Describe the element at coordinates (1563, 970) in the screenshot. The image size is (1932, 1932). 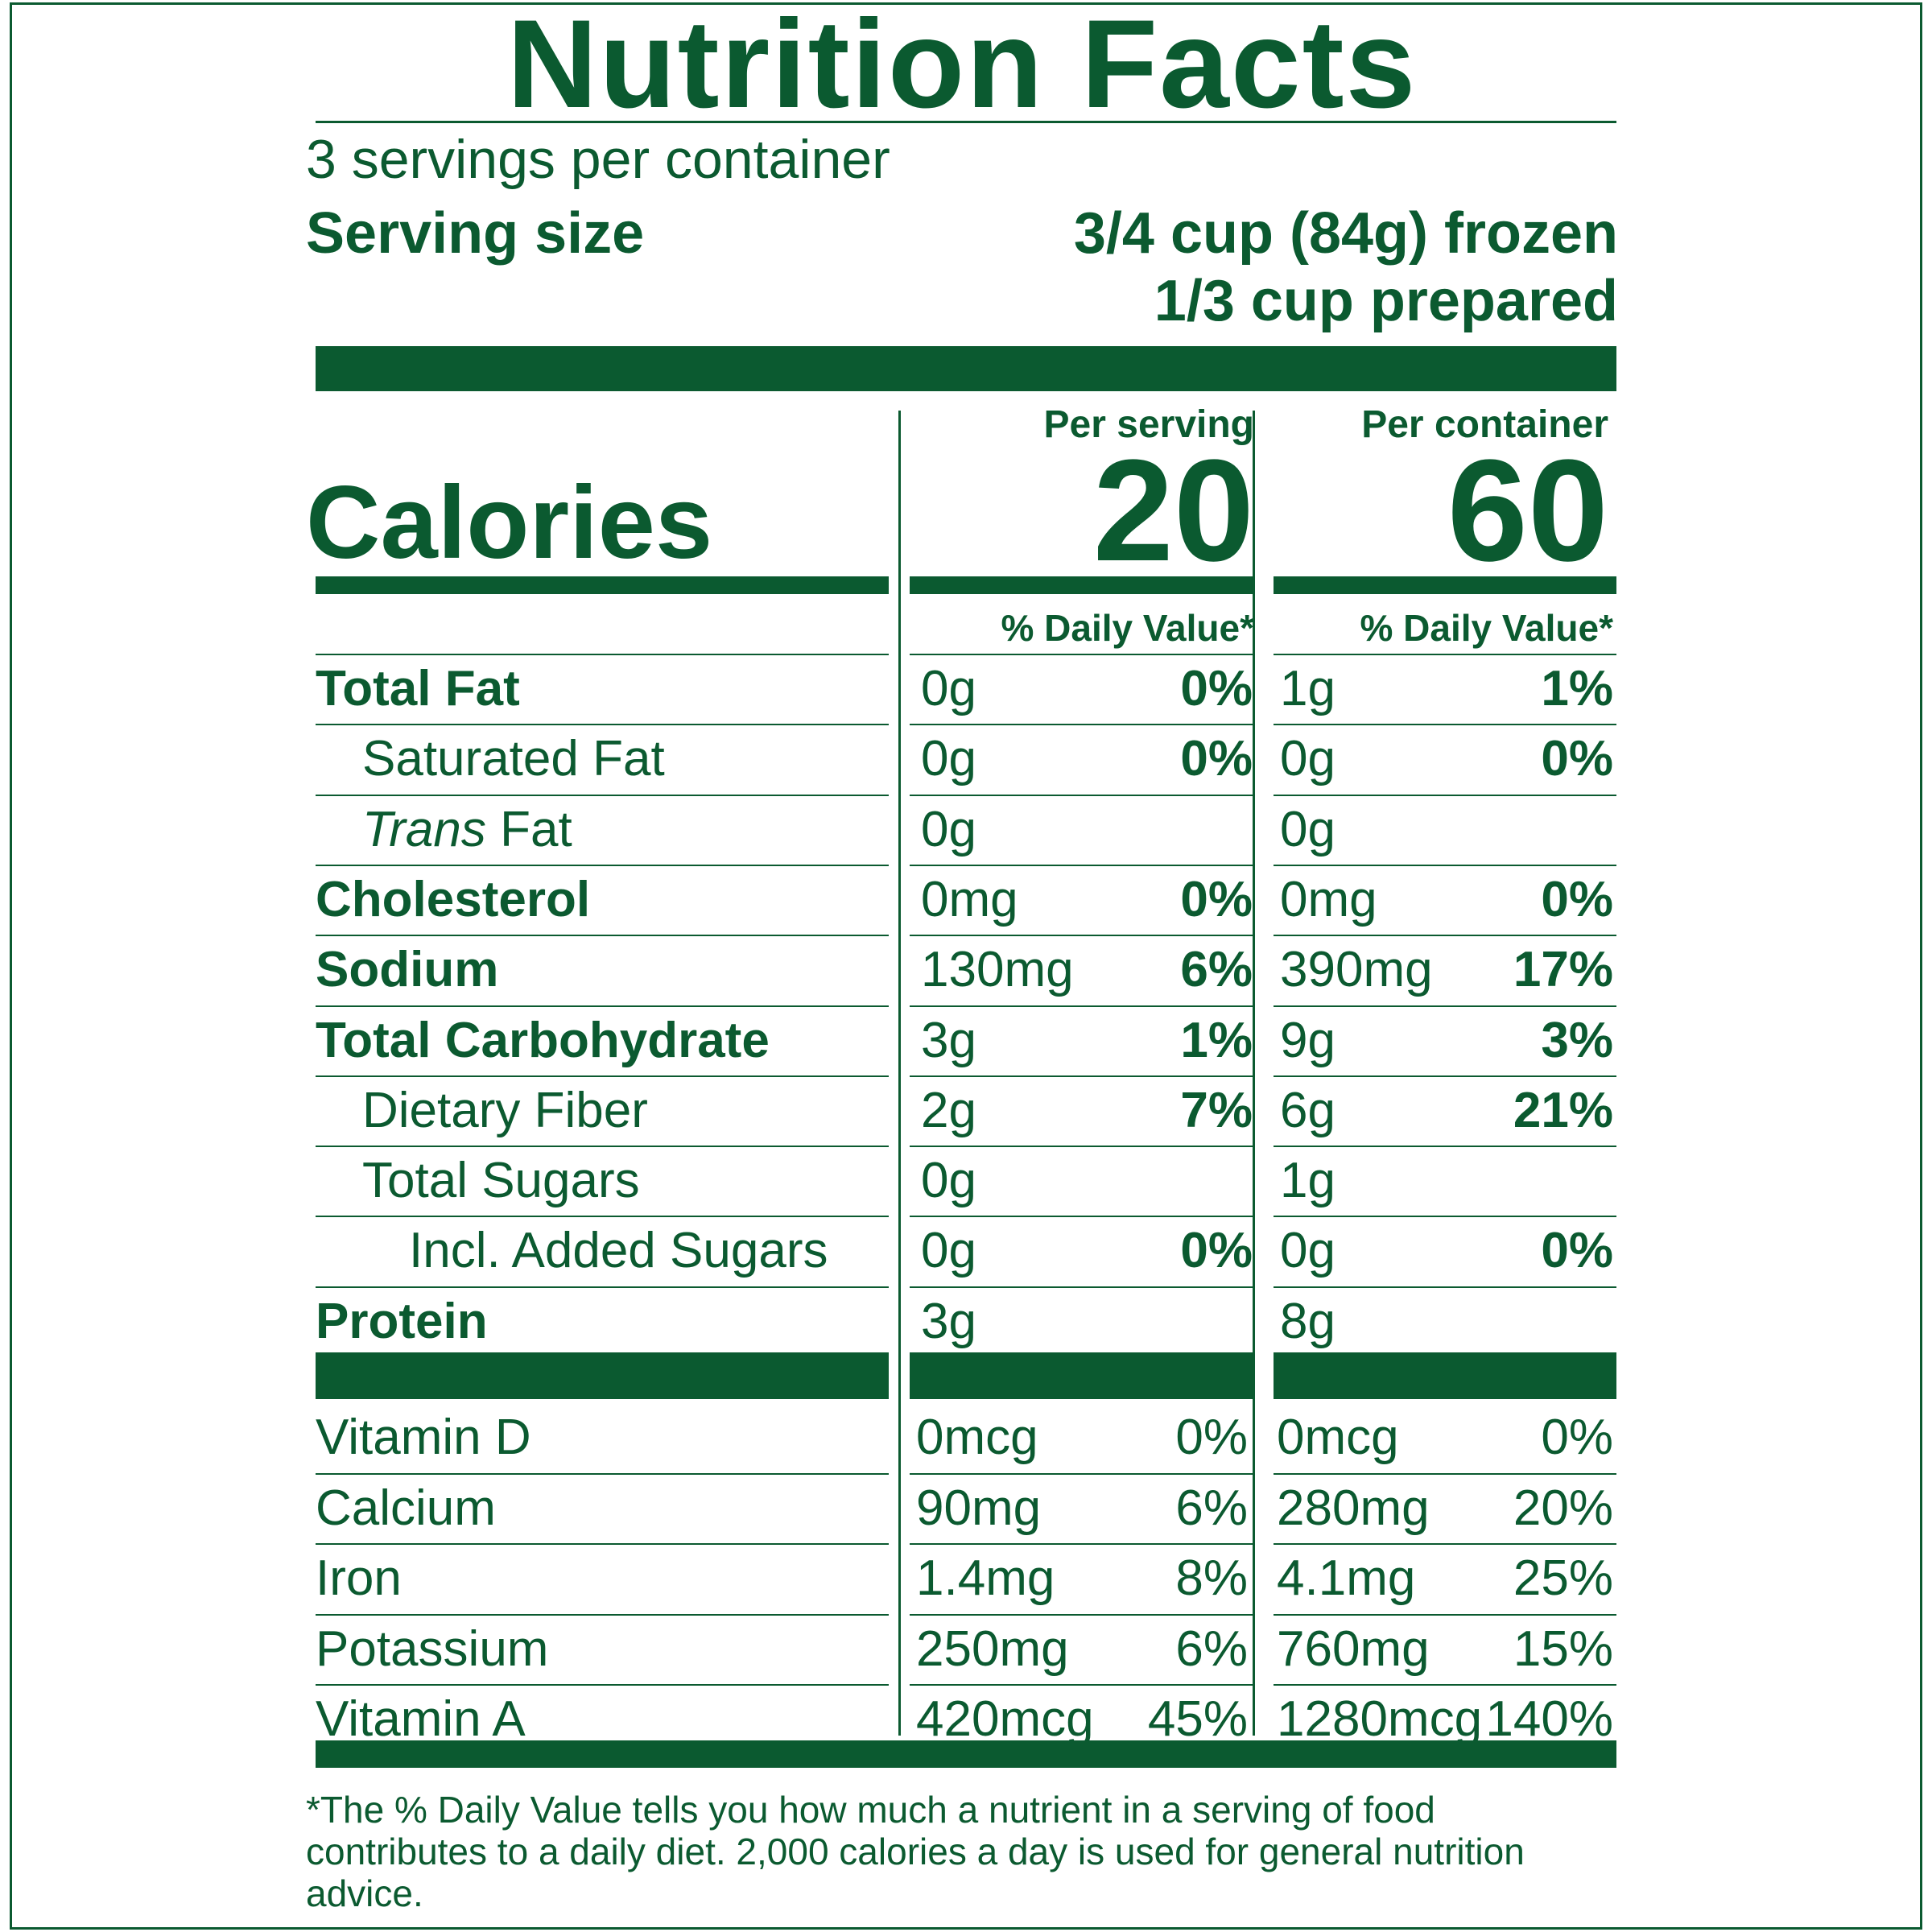
I see `container-daily-value: 17%` at that location.